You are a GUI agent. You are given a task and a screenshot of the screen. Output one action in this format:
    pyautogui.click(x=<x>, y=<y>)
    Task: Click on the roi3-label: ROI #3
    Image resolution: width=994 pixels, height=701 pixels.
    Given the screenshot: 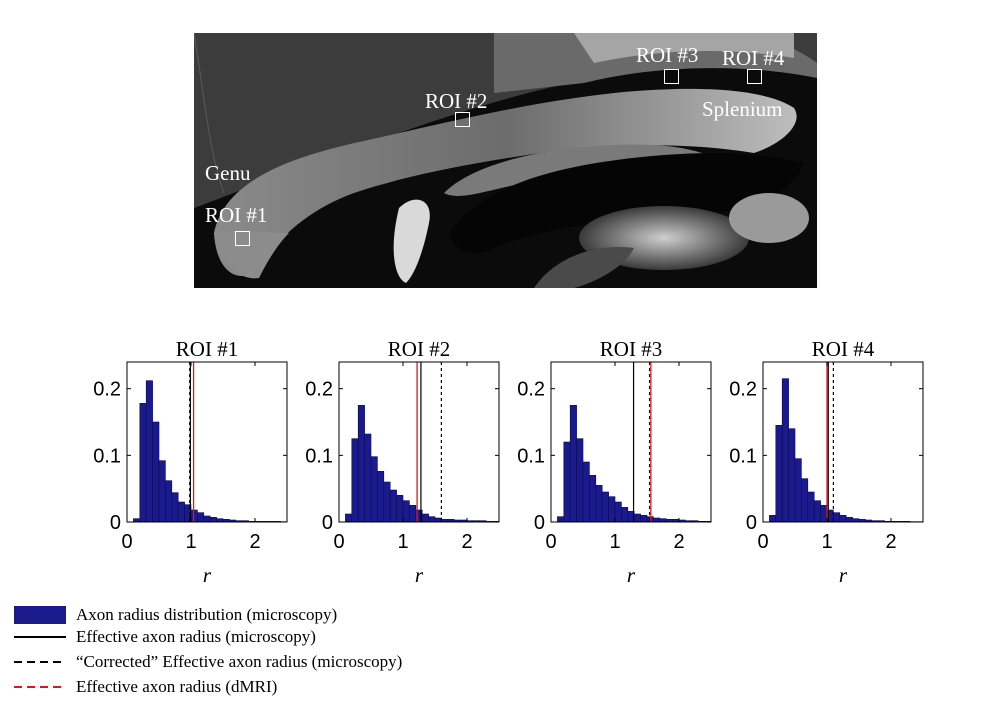 What is the action you would take?
    pyautogui.click(x=667, y=55)
    